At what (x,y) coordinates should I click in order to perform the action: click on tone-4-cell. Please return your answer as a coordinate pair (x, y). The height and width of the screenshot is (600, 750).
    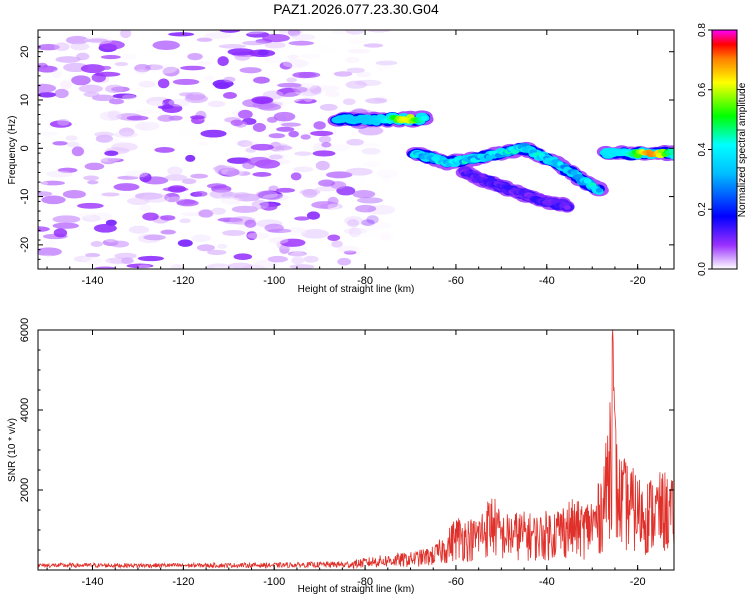
    Looking at the image, I should click on (672, 156).